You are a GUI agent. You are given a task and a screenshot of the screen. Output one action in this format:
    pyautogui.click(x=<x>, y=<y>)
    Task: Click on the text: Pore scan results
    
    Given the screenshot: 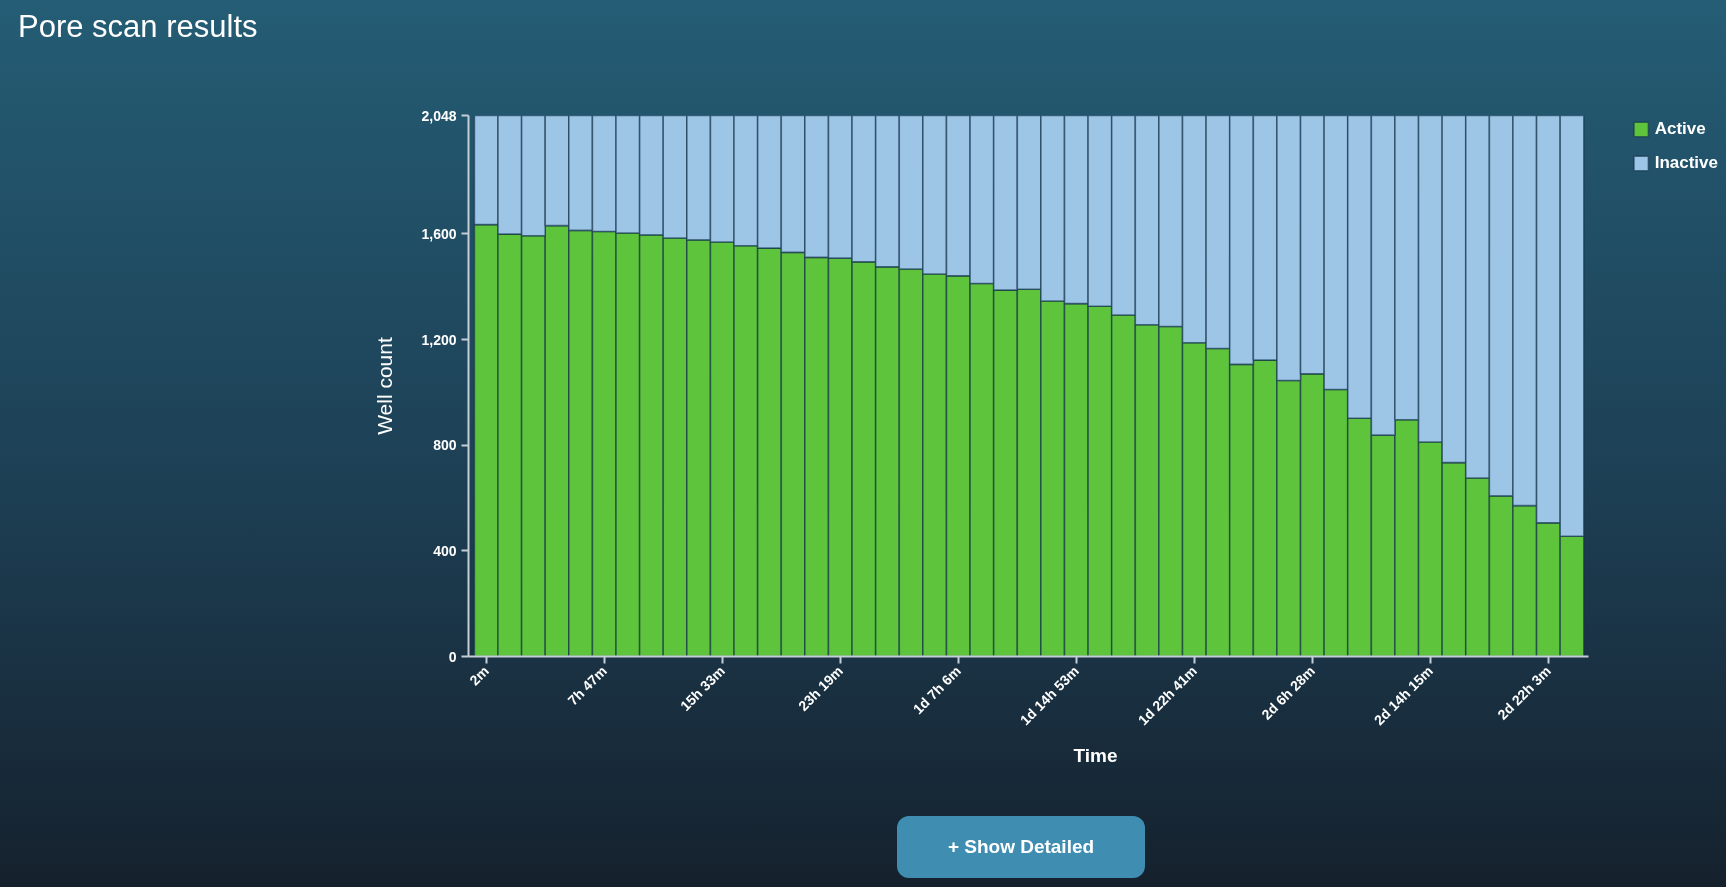 What is the action you would take?
    pyautogui.click(x=138, y=27)
    